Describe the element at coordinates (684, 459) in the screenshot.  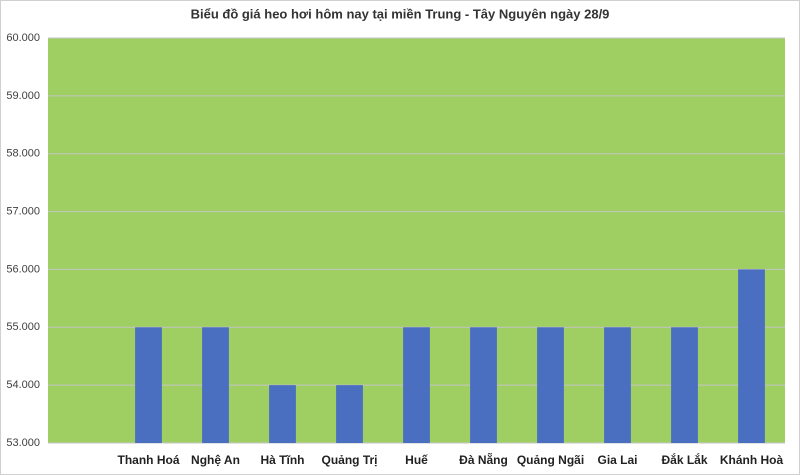
I see `x-tick-label: Đắk Lắk` at that location.